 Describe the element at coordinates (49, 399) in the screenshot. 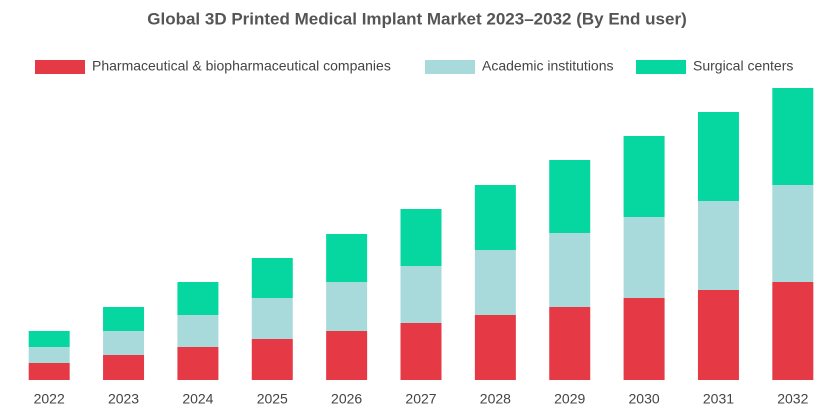

I see `x-tick-label: 2022` at that location.